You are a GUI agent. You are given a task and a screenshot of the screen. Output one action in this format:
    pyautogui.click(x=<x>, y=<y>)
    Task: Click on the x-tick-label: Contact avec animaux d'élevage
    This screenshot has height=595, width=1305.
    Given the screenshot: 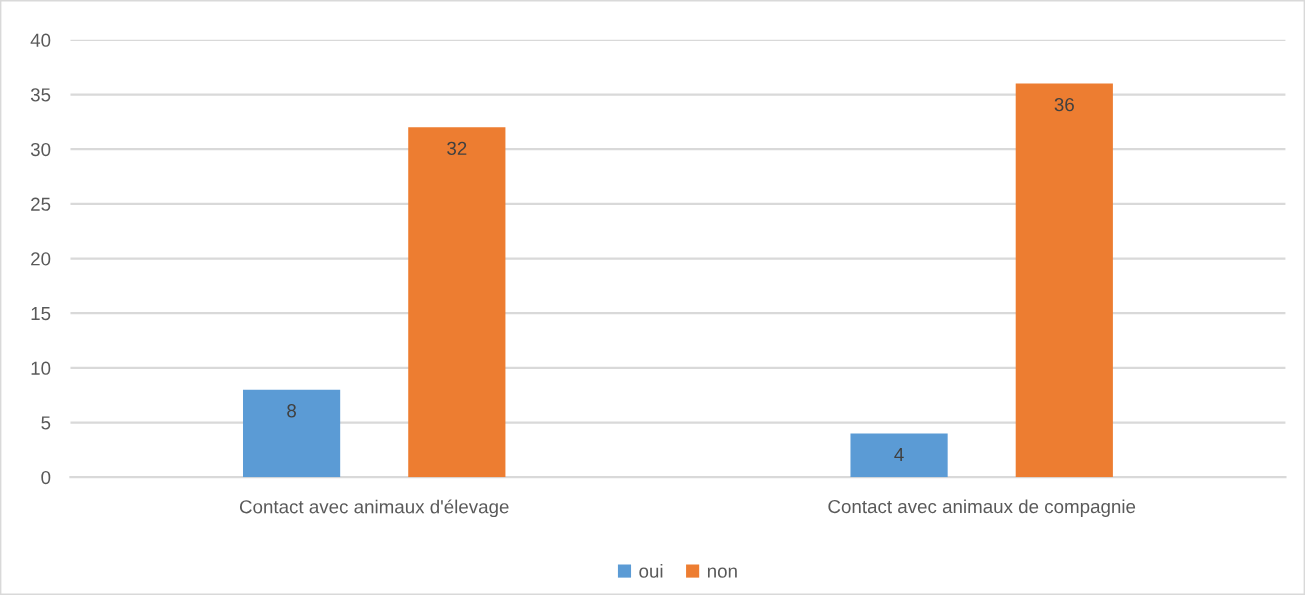 What is the action you would take?
    pyautogui.click(x=374, y=508)
    